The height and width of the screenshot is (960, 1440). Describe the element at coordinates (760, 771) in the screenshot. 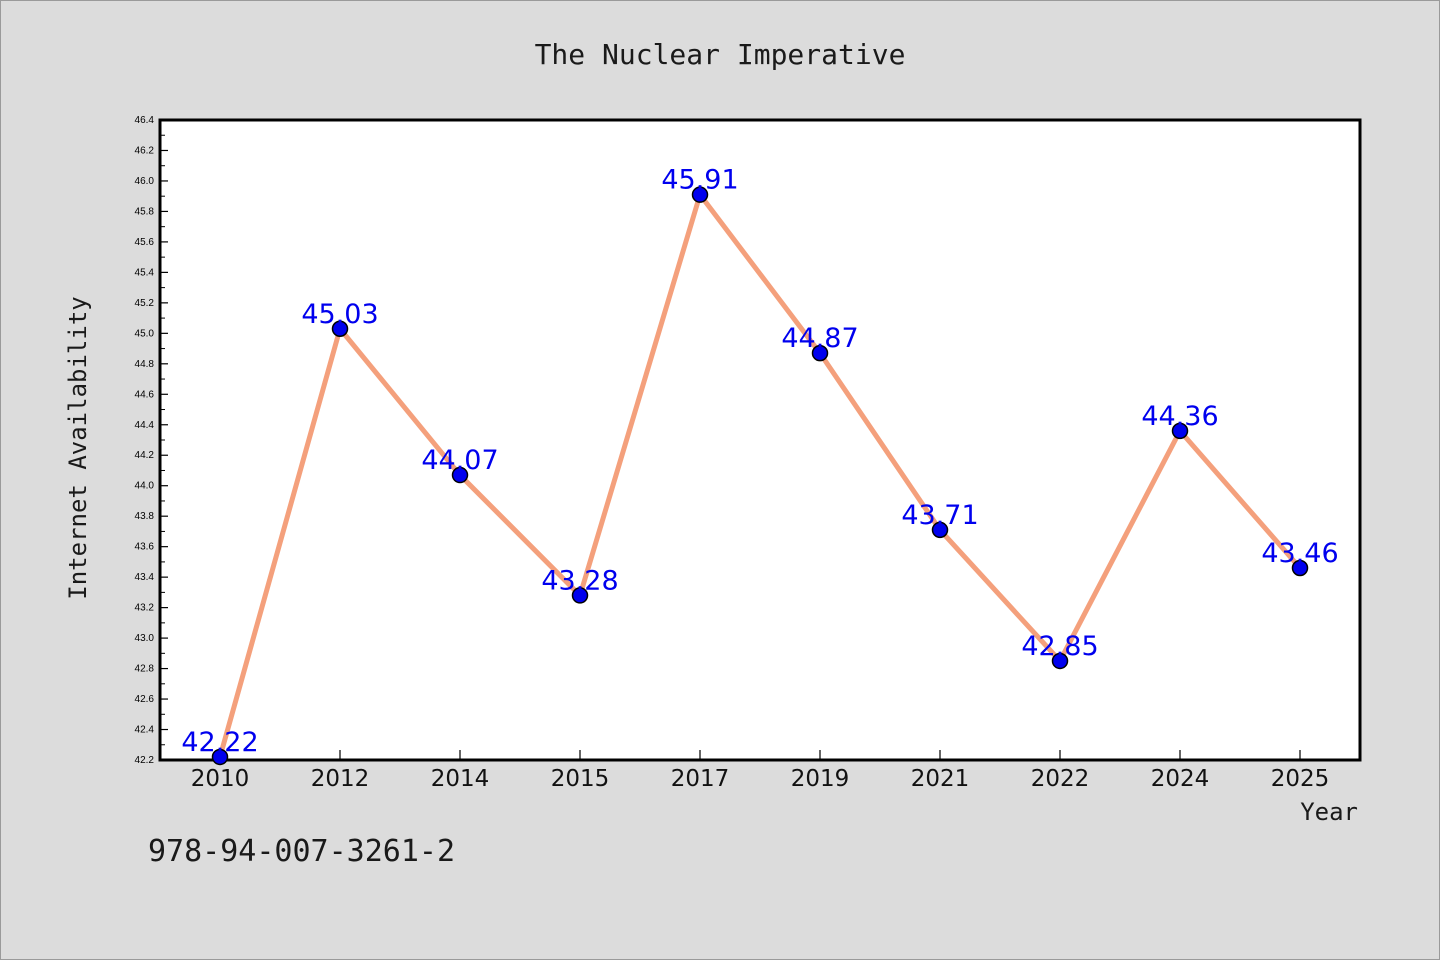

I see `x-axis: 2010 2012 2014 2015 2017 2019 2021 2022 2024 2025` at that location.